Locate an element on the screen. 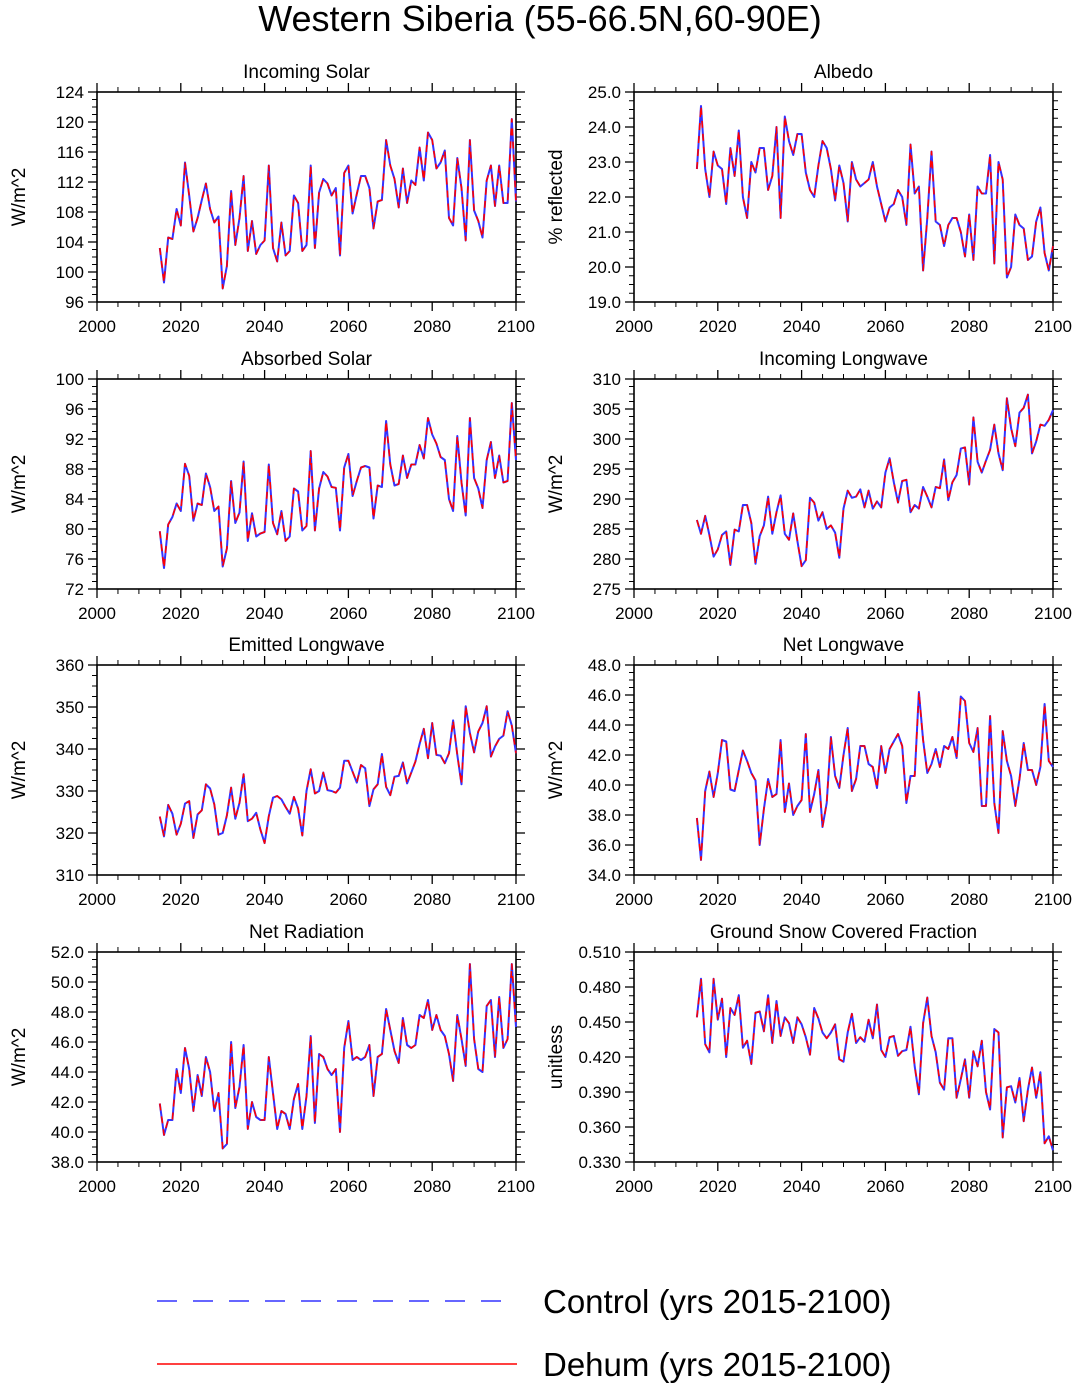  figure-title: Western Siberia (55-66.5N,60-90E) is located at coordinates (540, 19).